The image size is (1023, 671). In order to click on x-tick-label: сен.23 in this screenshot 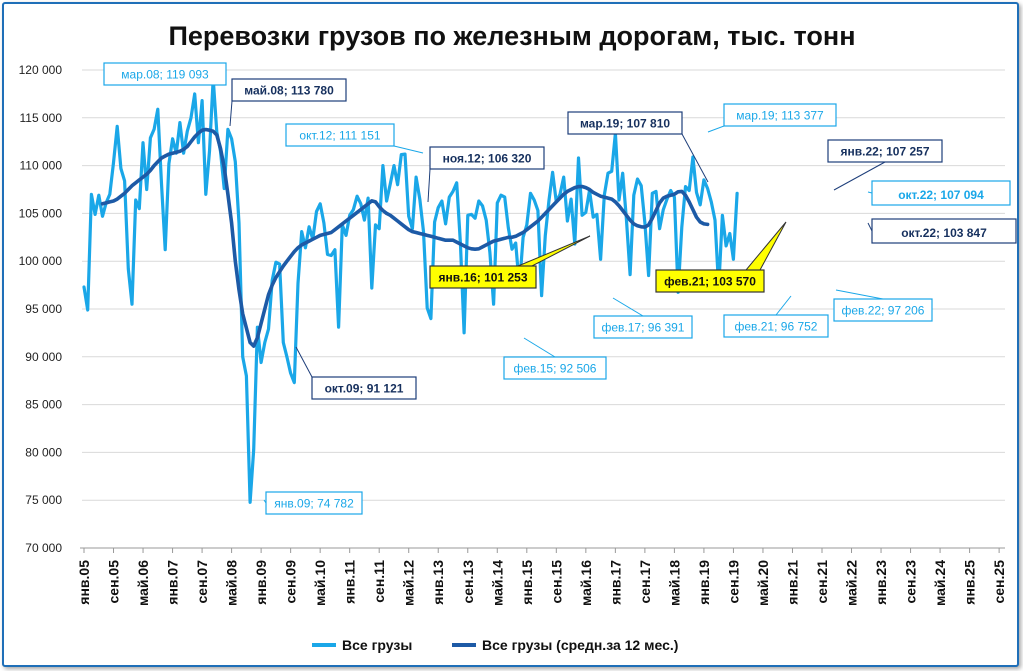, I will do `click(911, 582)`.